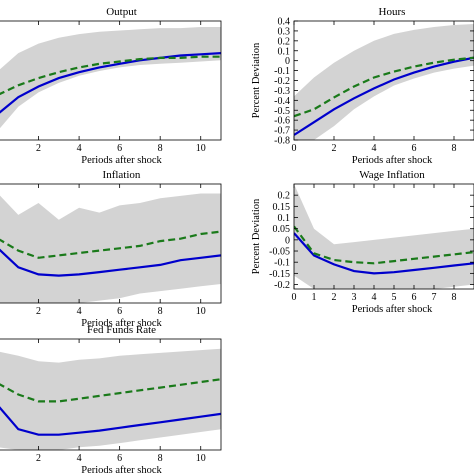 The image size is (474, 474). I want to click on panel-title: Hours, so click(392, 12).